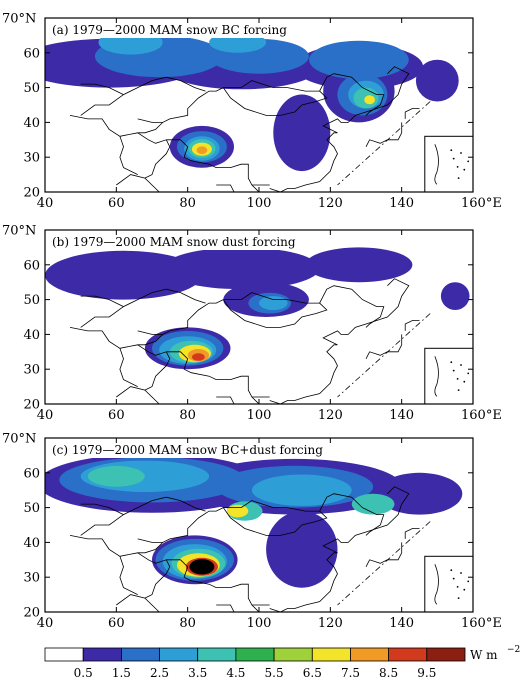 This screenshot has height=692, width=528. Describe the element at coordinates (312, 673) in the screenshot. I see `colorbar-label: 6.5` at that location.